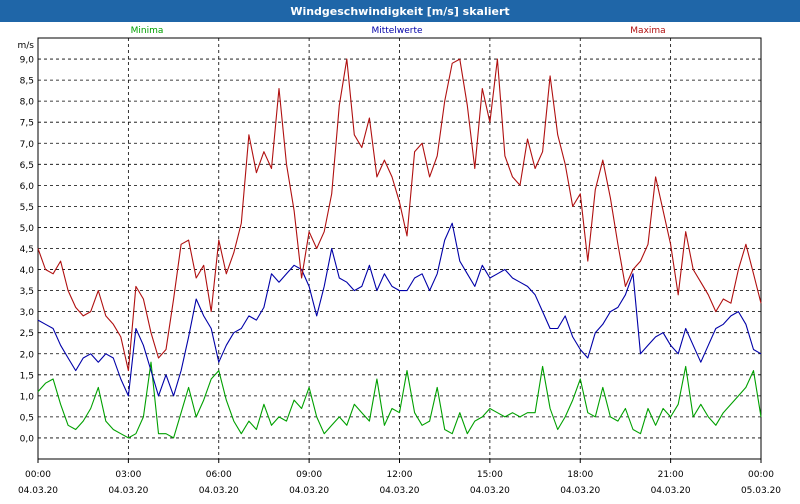 This screenshot has width=800, height=504. What do you see at coordinates (27, 166) in the screenshot?
I see `y-tick-label: 6,5` at bounding box center [27, 166].